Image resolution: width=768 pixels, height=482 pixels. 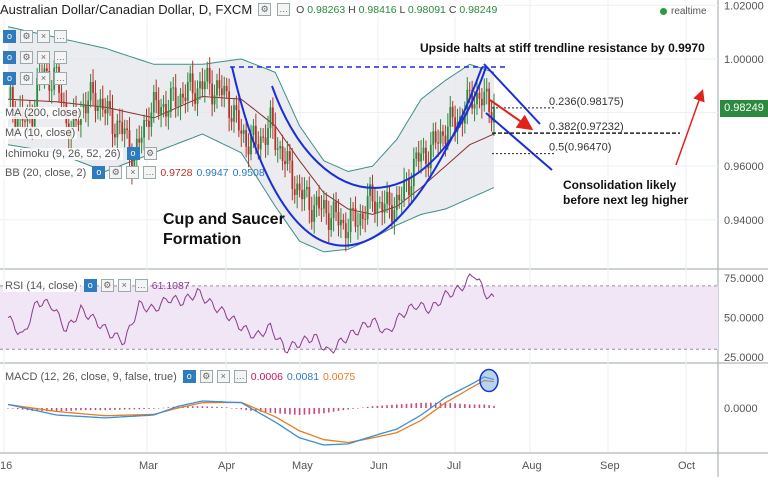 I want to click on bb-value-2: 0.9947, so click(x=212, y=172).